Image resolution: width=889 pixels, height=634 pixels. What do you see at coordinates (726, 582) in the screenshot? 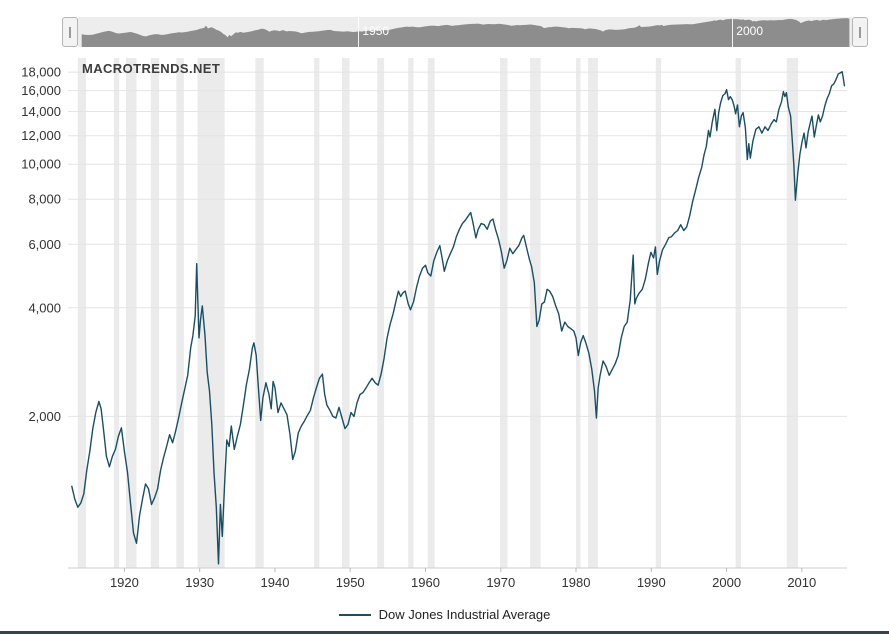
I see `x-axis-label: 2000` at bounding box center [726, 582].